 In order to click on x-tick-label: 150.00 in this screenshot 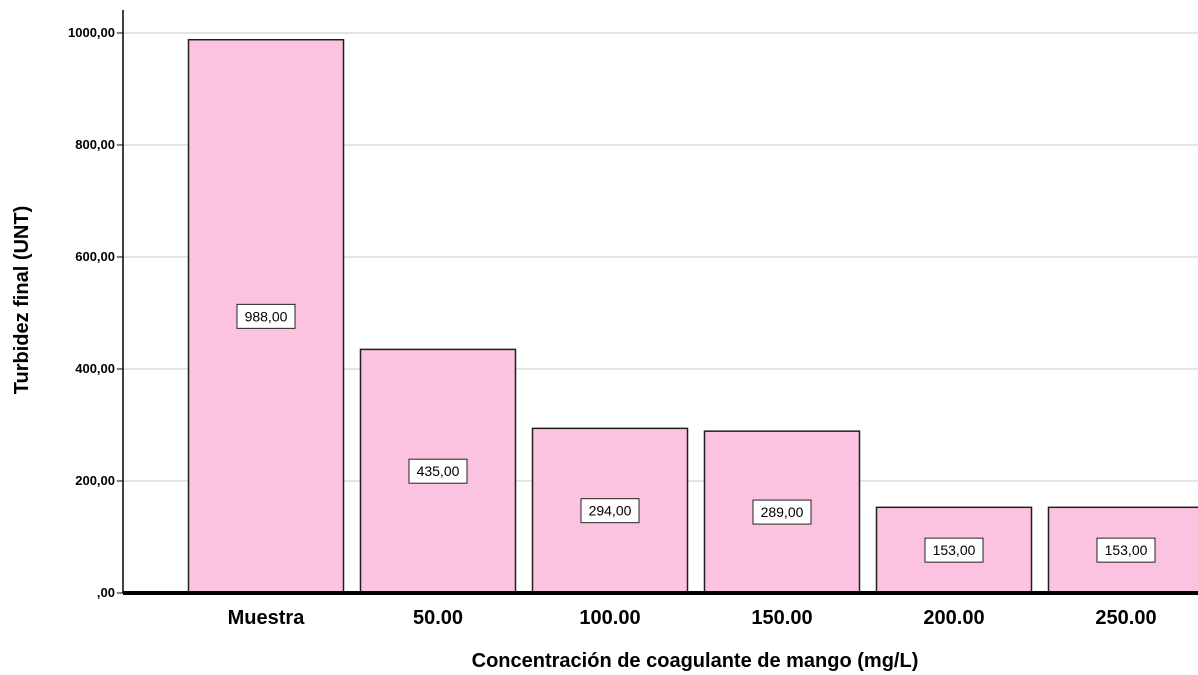, I will do `click(781, 618)`.